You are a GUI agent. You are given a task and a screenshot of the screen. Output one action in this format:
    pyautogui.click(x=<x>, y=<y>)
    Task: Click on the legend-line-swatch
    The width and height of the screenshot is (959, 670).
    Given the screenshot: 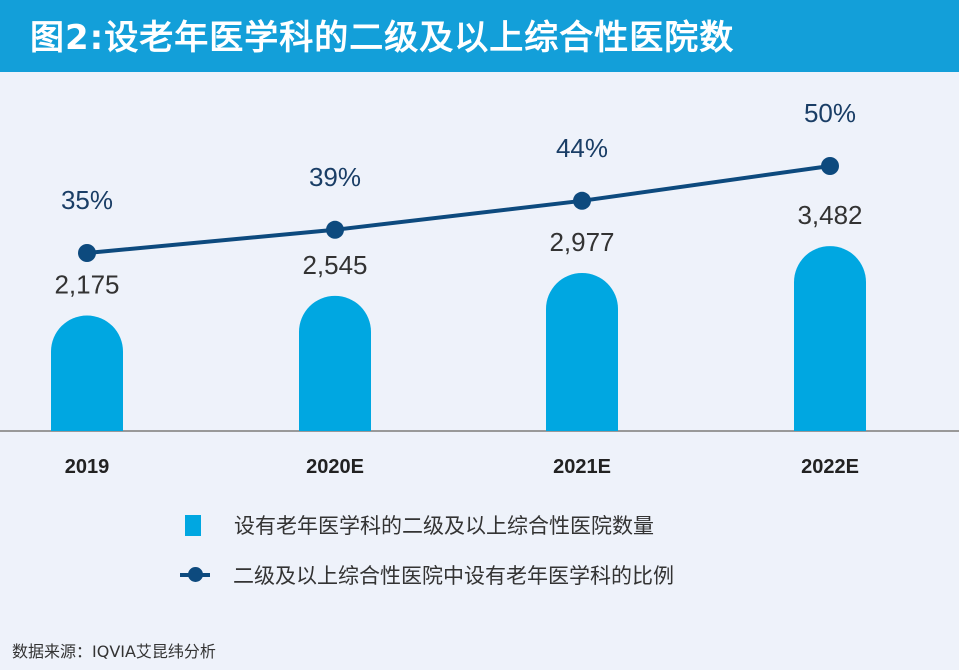 What is the action you would take?
    pyautogui.click(x=195, y=575)
    